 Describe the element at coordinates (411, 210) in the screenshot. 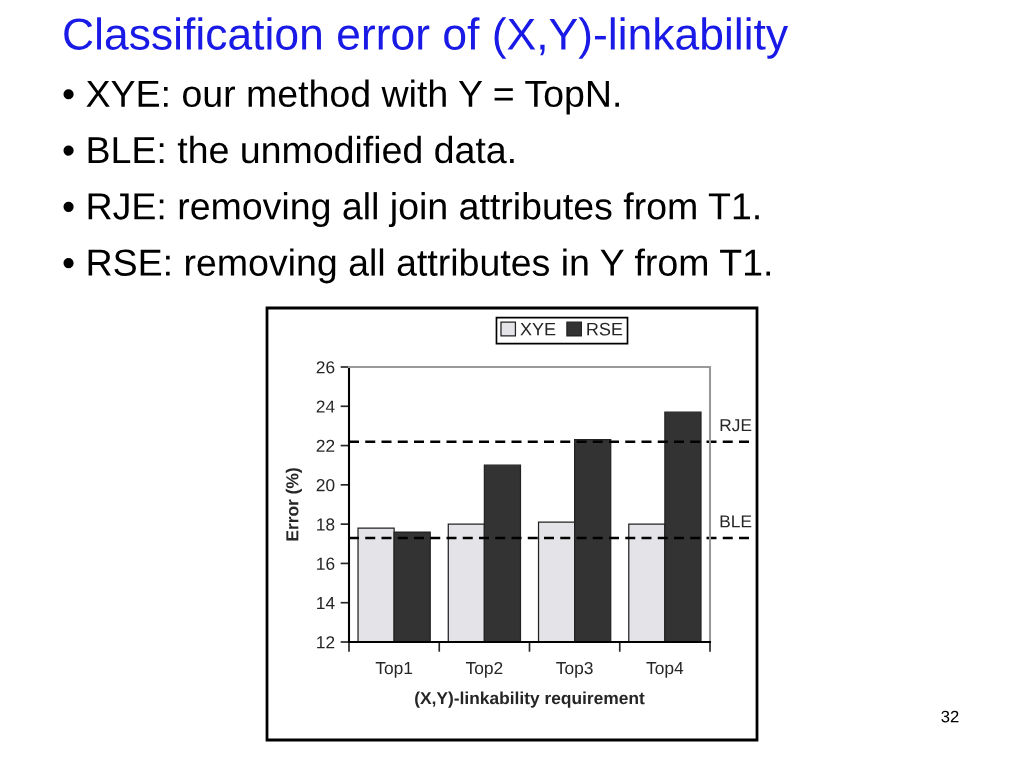

I see `text: • RJE: removing all join attributes from T1.` at that location.